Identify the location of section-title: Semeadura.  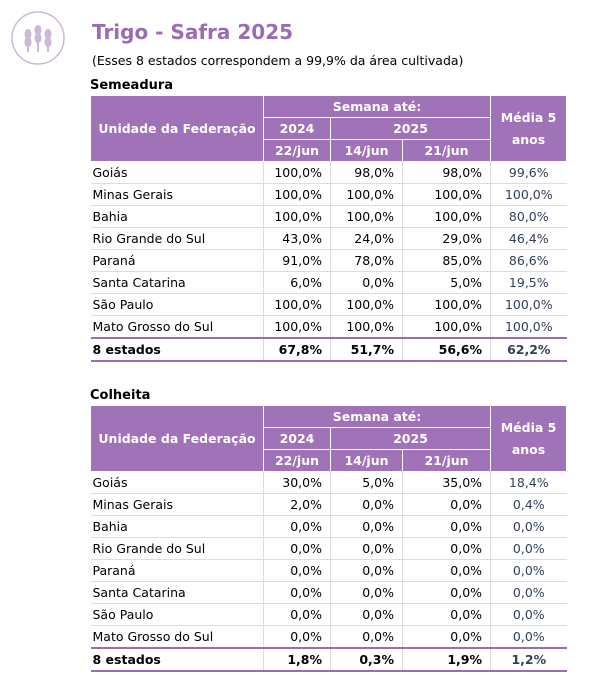
(132, 85).